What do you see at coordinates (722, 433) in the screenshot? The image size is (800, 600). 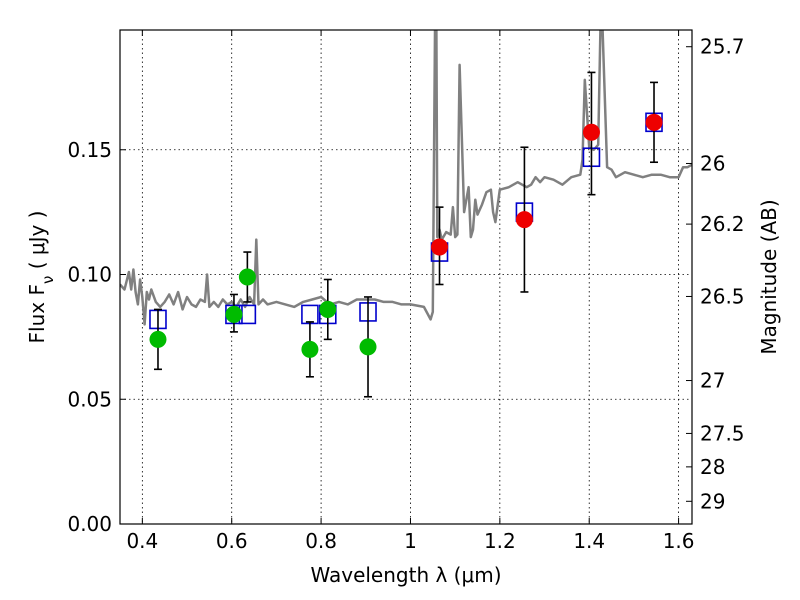 I see `right-tick-label: 27.5` at bounding box center [722, 433].